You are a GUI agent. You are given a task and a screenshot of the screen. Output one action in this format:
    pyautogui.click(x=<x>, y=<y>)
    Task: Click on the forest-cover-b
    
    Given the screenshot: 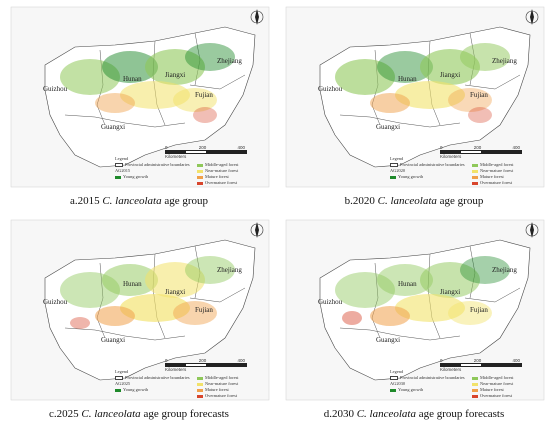 What is the action you would take?
    pyautogui.click(x=422, y=83)
    